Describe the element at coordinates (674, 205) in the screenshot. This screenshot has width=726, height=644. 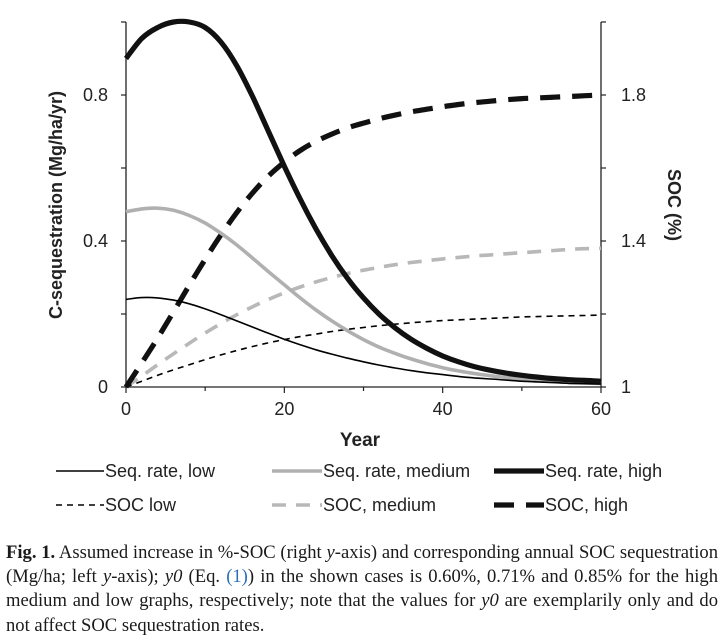
I see `y-axis-right-label: SOC (%)` at that location.